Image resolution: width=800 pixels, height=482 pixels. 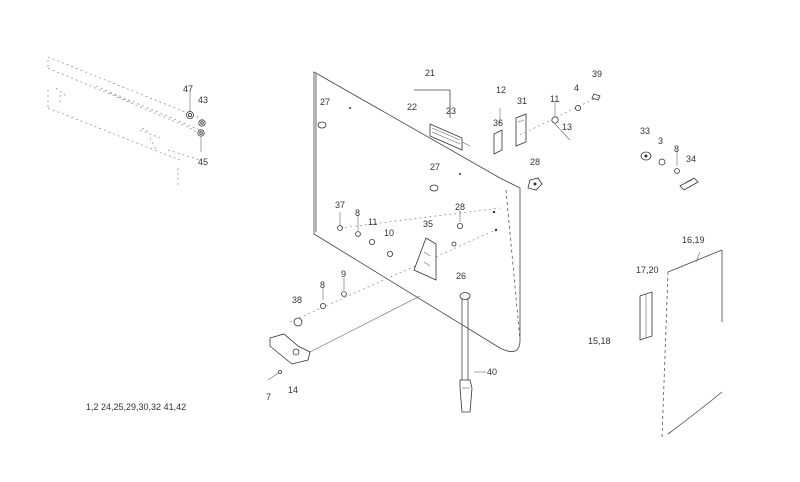 What do you see at coordinates (599, 341) in the screenshot?
I see `label-15-18: 15,18` at bounding box center [599, 341].